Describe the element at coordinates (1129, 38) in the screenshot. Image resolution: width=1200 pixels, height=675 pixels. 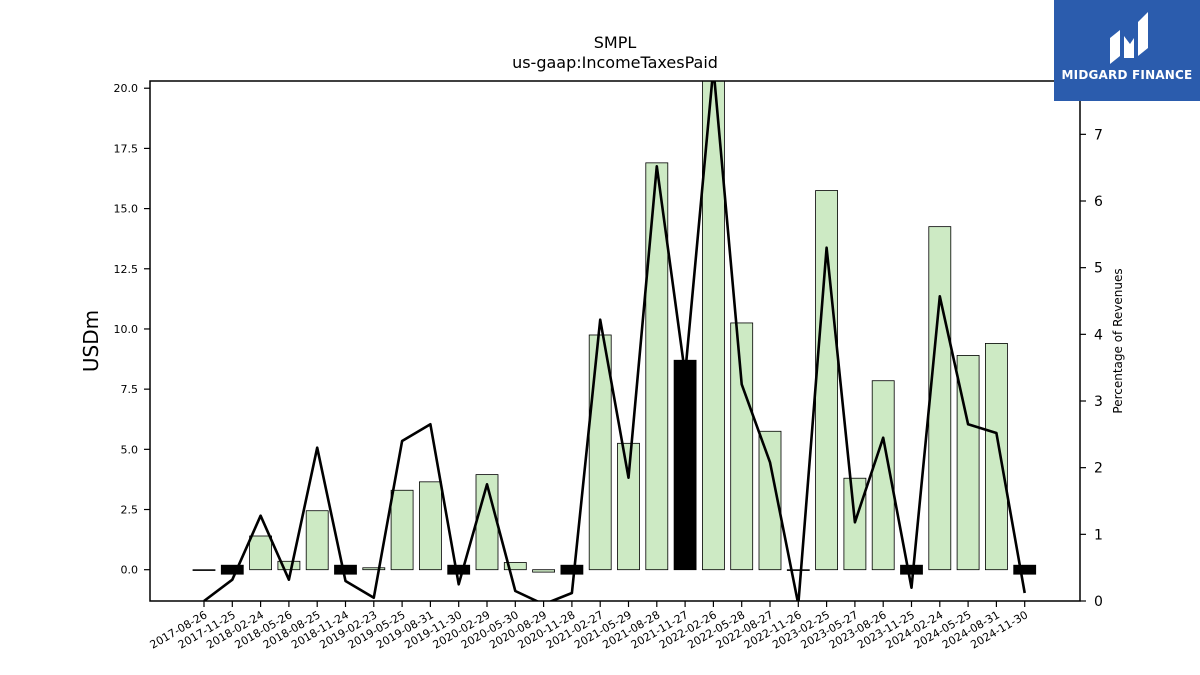
I see `midgard-logo-icon` at that location.